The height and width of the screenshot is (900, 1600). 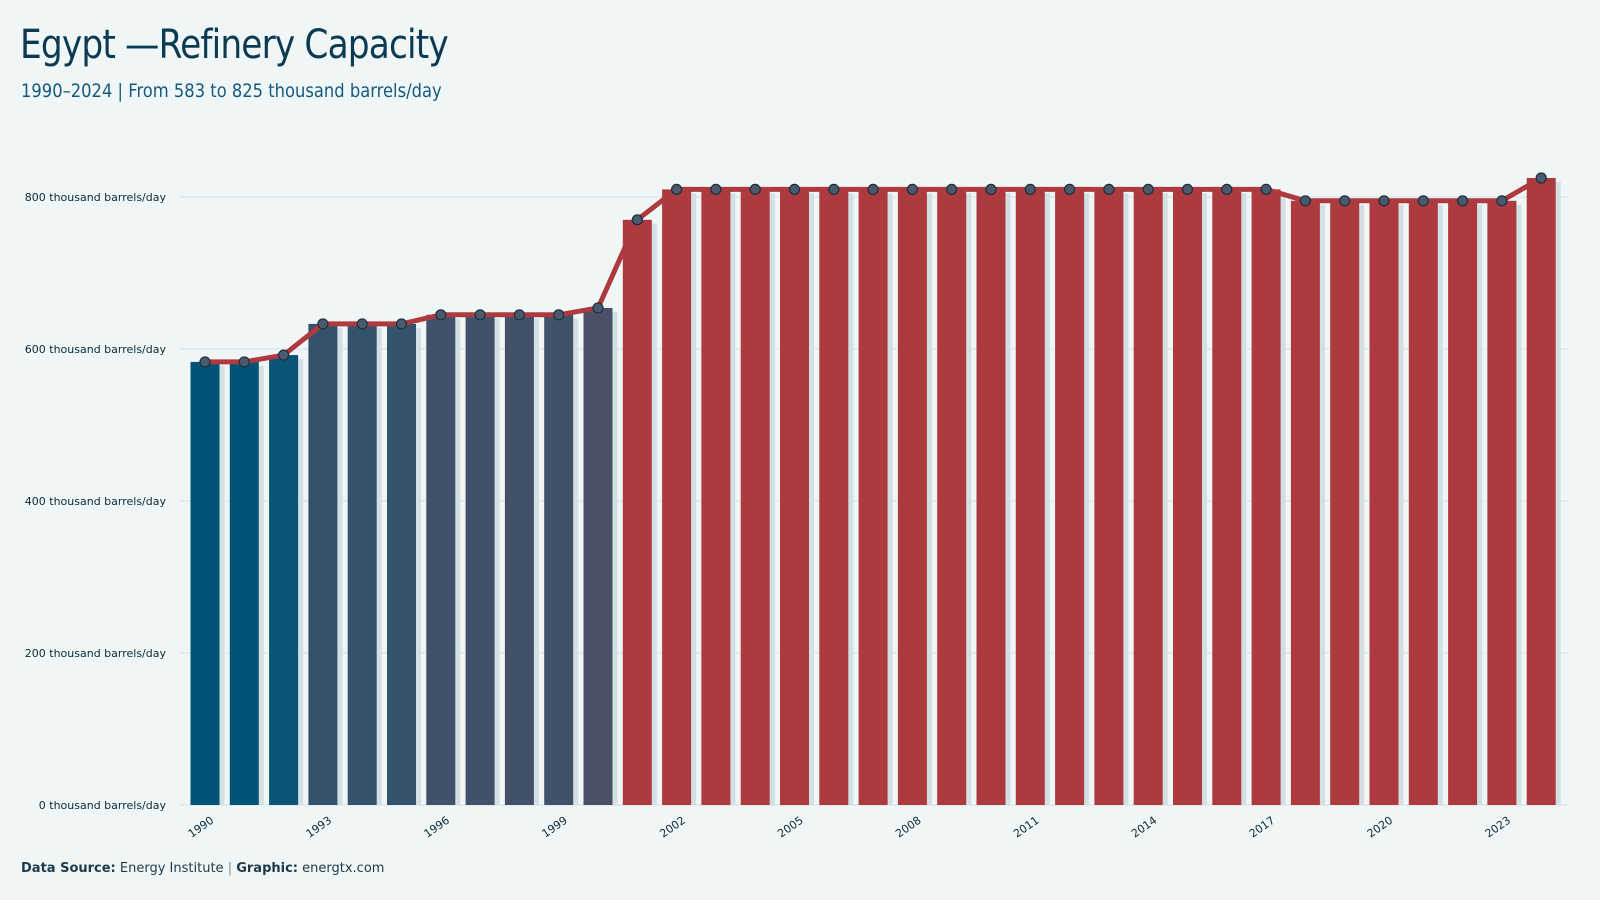 What do you see at coordinates (1109, 189) in the screenshot?
I see `marker-2013` at bounding box center [1109, 189].